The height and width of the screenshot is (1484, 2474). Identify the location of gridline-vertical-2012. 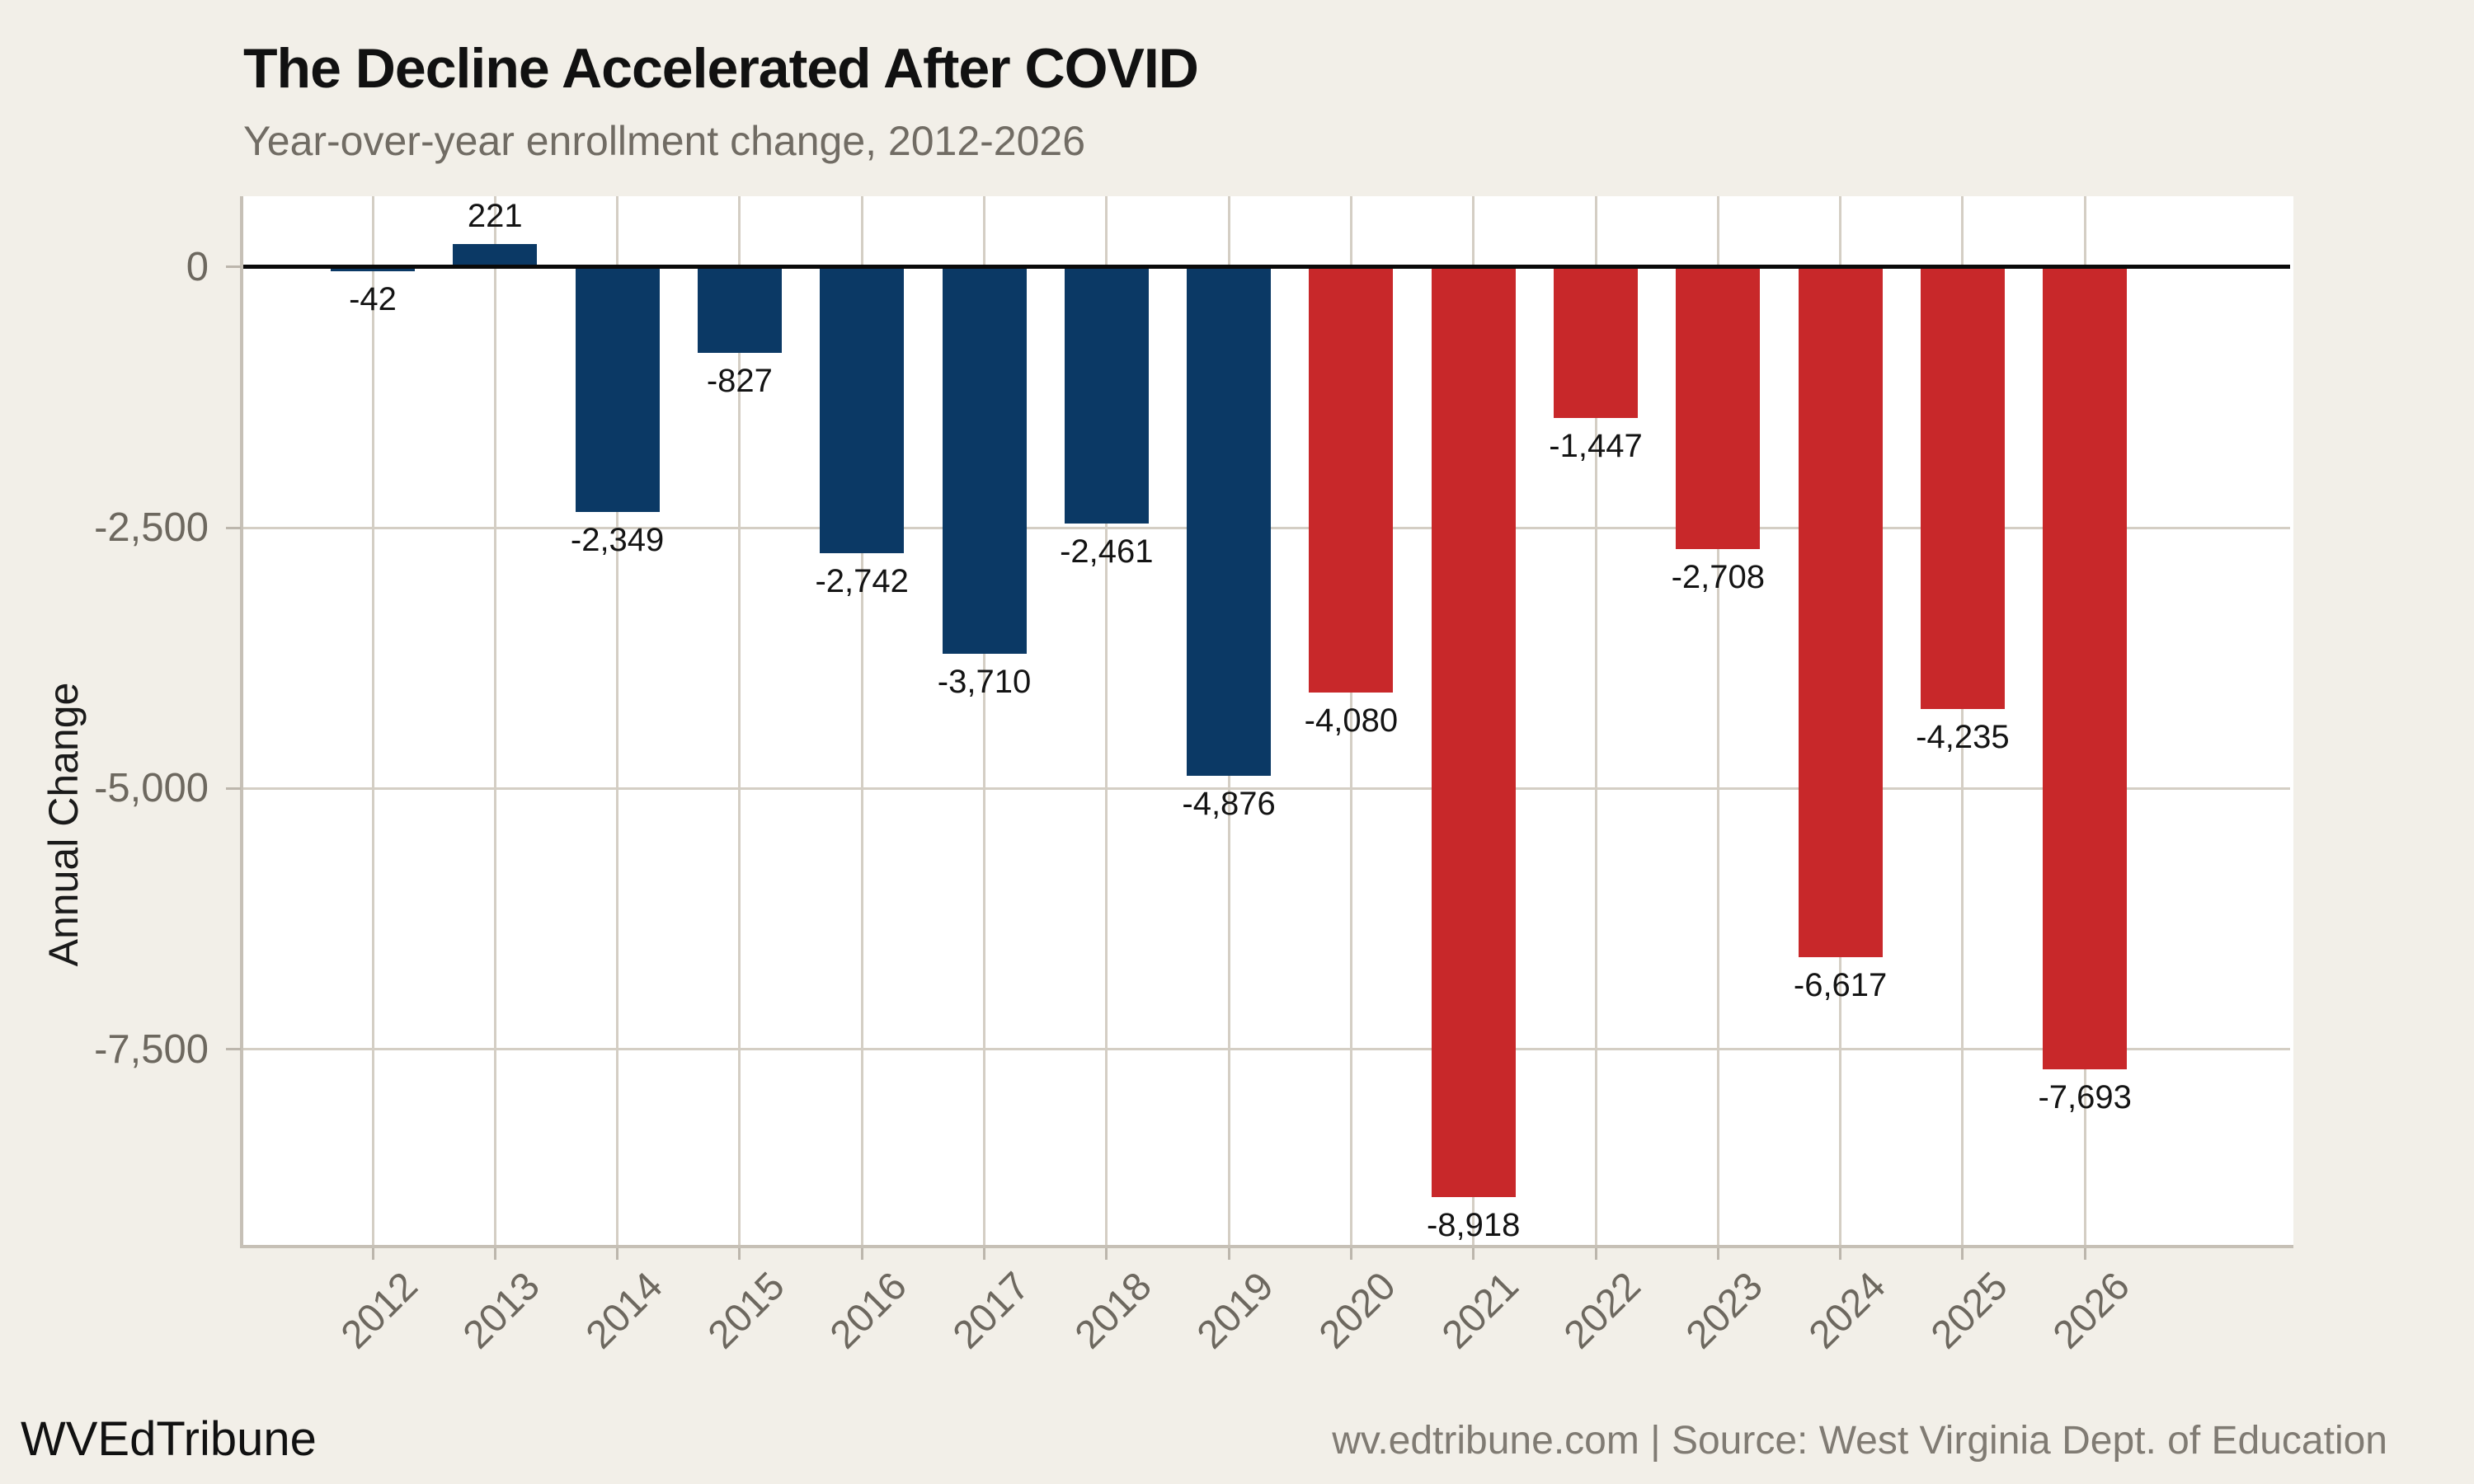
(372, 720).